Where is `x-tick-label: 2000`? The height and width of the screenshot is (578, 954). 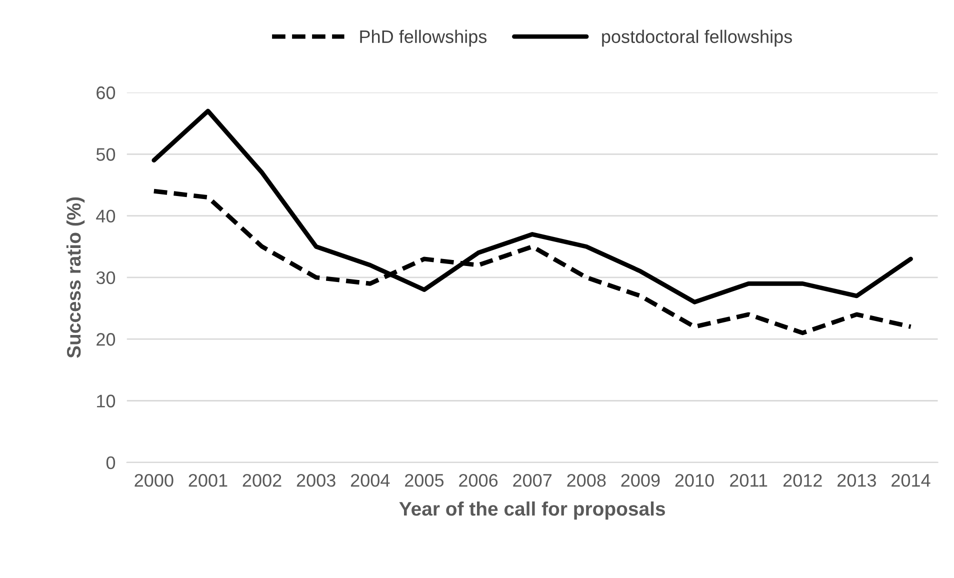 x-tick-label: 2000 is located at coordinates (154, 480).